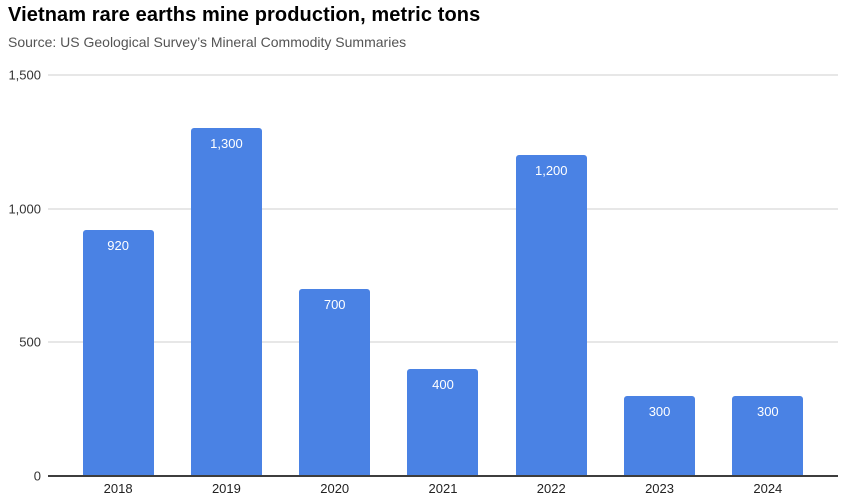 This screenshot has height=503, width=844. What do you see at coordinates (226, 488) in the screenshot?
I see `x-tick-label-2019: 2019` at bounding box center [226, 488].